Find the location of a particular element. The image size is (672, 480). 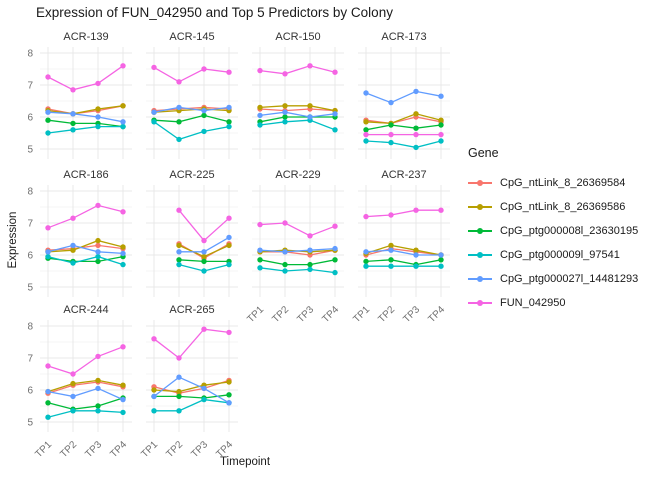

legend-item: CpG_ntLink_8_26369584 is located at coordinates (553, 183).